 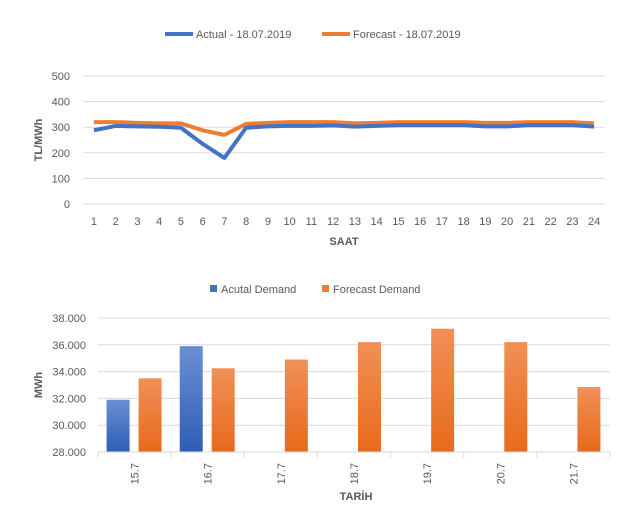 What do you see at coordinates (61, 179) in the screenshot?
I see `y-tick-label: 100` at bounding box center [61, 179].